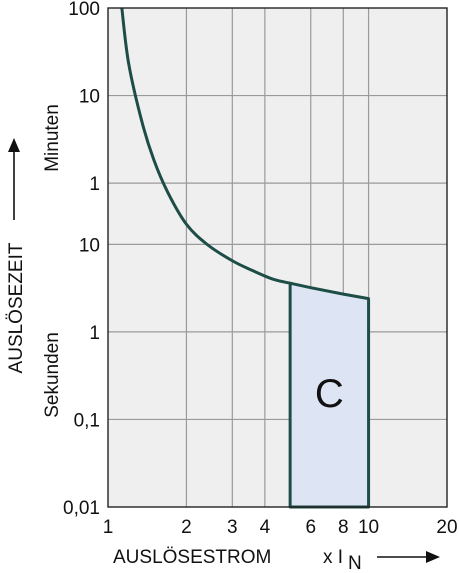 This screenshot has height=573, width=459. I want to click on x-axis-factor-subscript: N, so click(355, 563).